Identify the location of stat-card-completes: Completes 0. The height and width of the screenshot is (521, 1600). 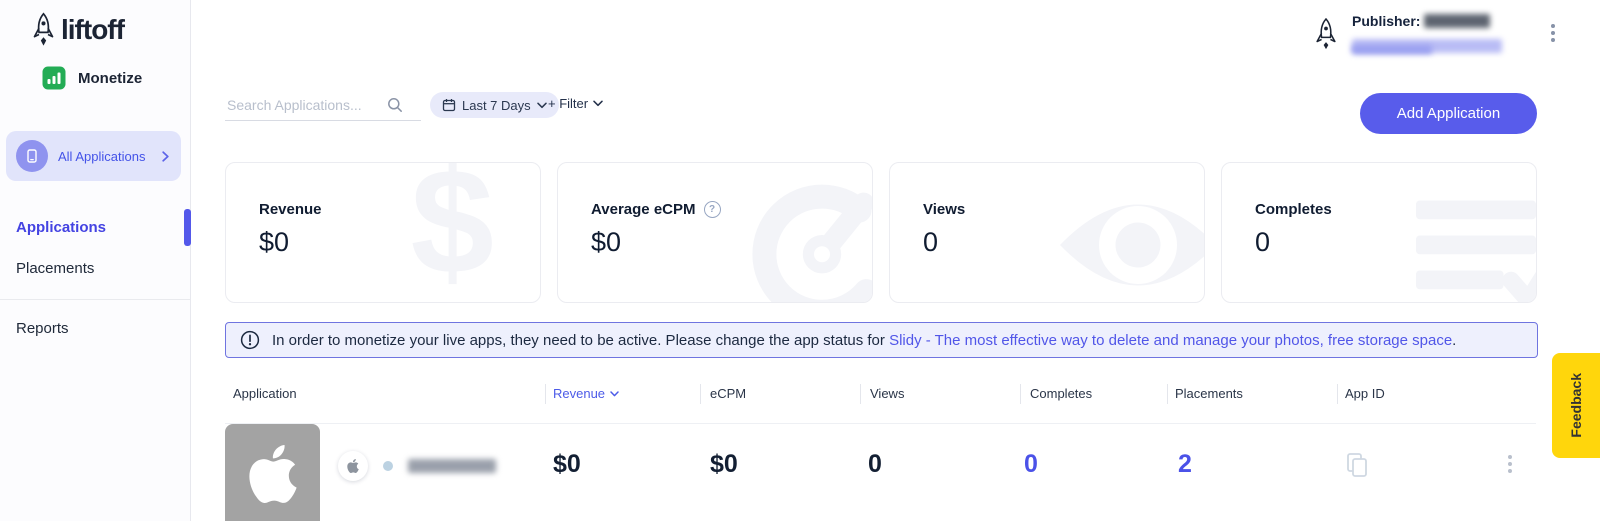
(1379, 232).